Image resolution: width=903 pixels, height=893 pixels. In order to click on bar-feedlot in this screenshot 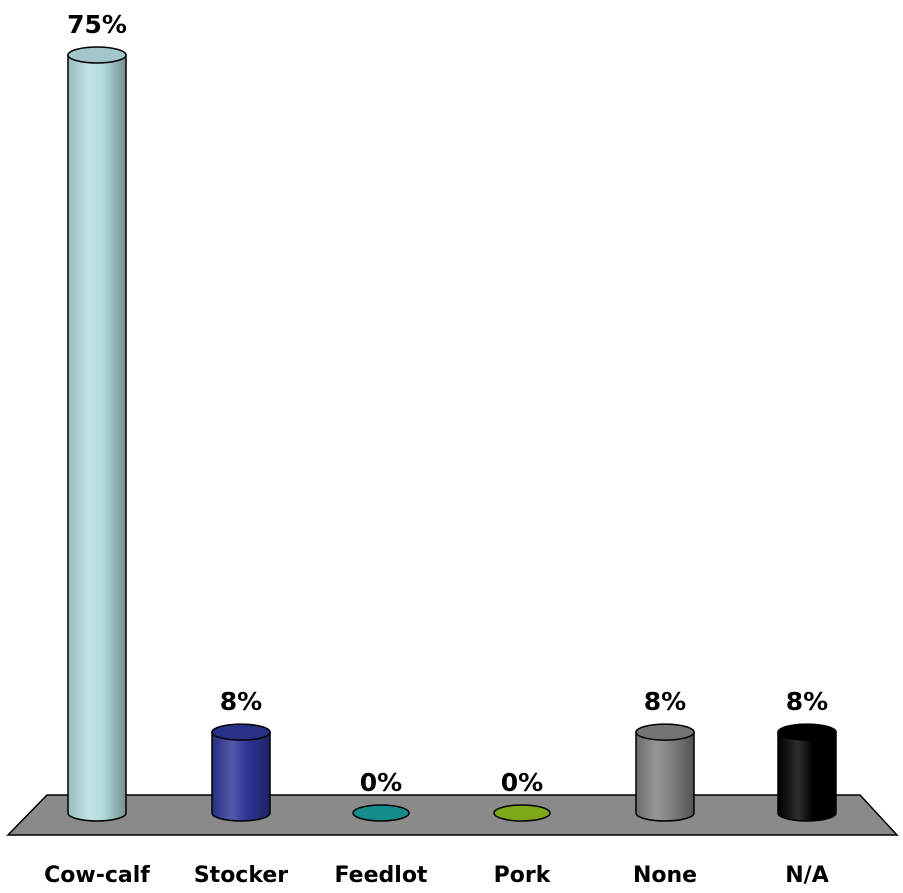, I will do `click(381, 813)`.